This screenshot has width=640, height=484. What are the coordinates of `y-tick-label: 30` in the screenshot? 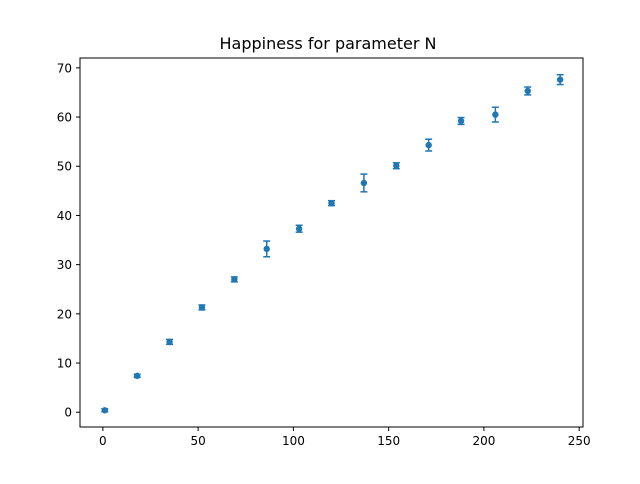 It's located at (64, 265).